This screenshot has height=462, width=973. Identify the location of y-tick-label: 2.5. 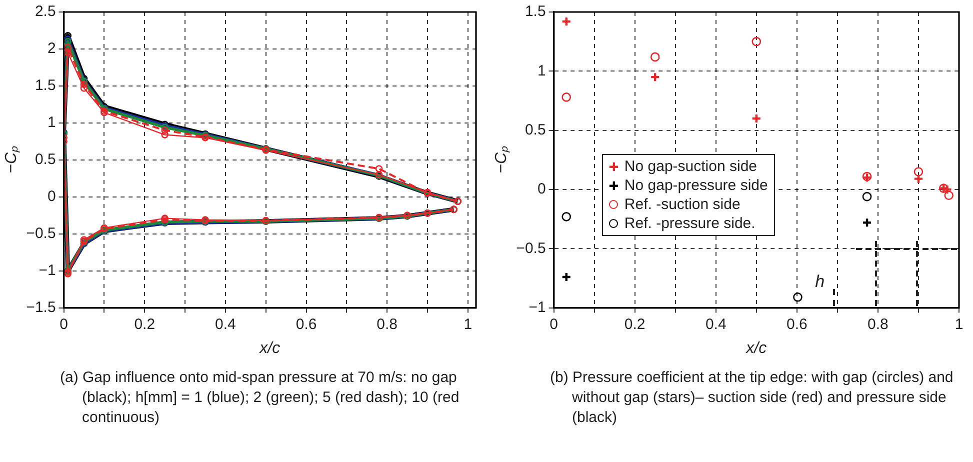
(45, 11).